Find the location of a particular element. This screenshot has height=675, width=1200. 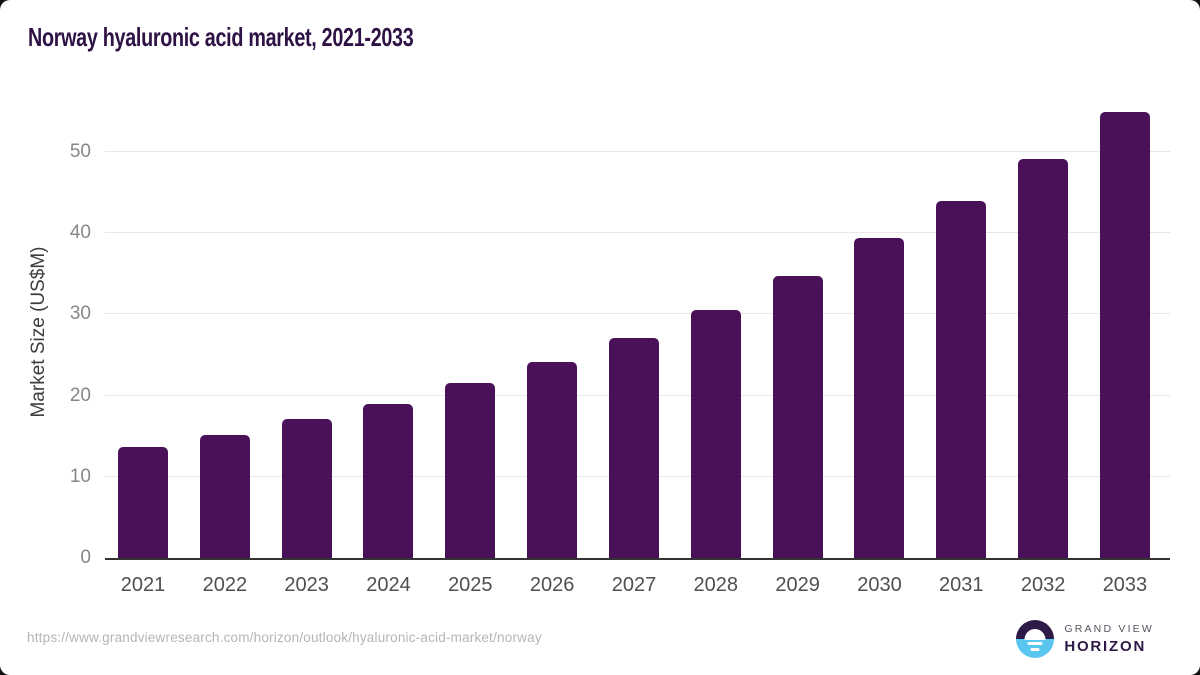

y-axis-title: Market Size (US$M) is located at coordinates (38, 331).